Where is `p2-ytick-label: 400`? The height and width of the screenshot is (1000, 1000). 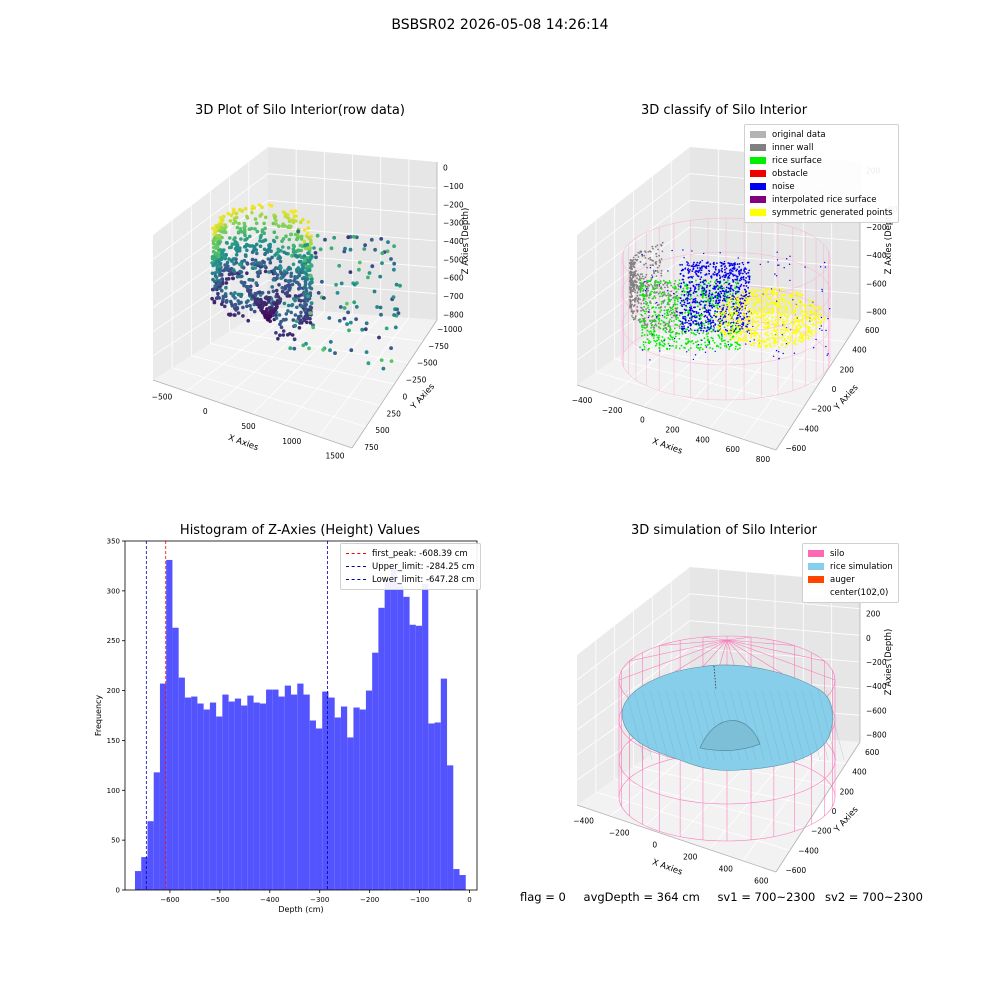 p2-ytick-label: 400 is located at coordinates (859, 350).